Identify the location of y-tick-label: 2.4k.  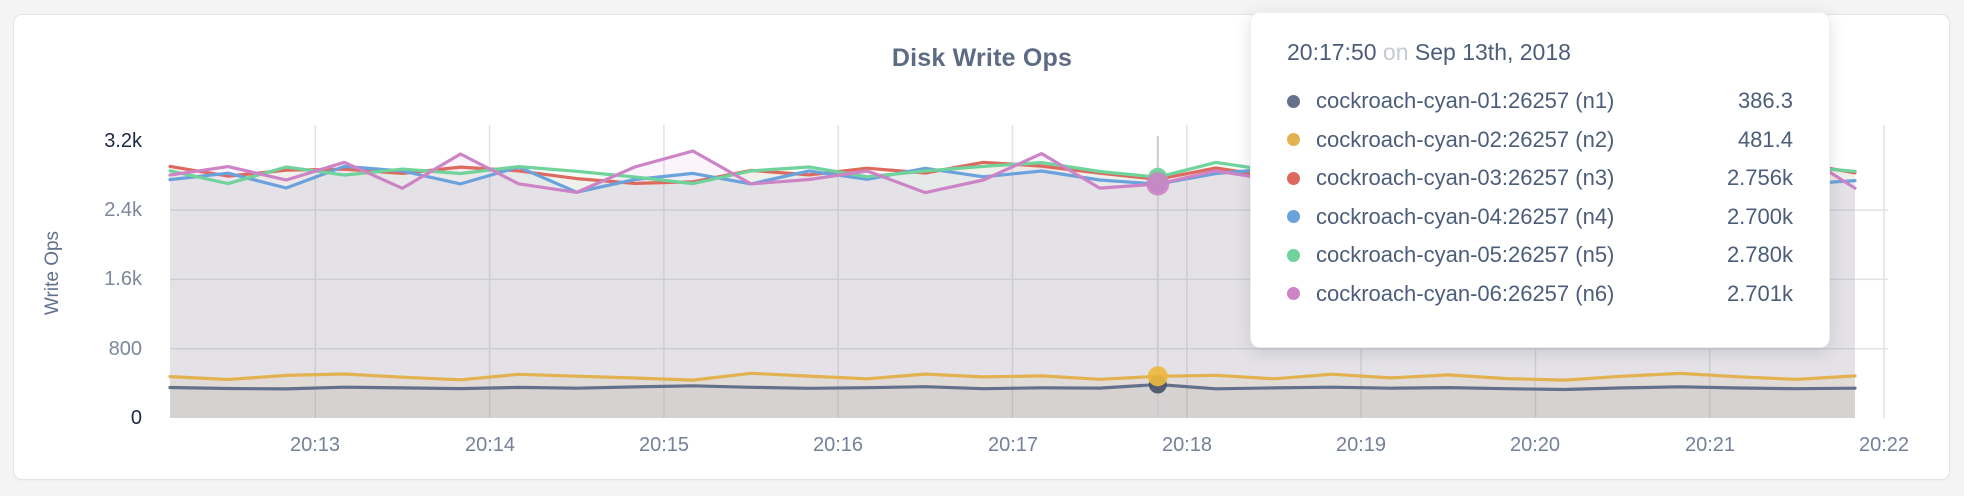
(123, 210).